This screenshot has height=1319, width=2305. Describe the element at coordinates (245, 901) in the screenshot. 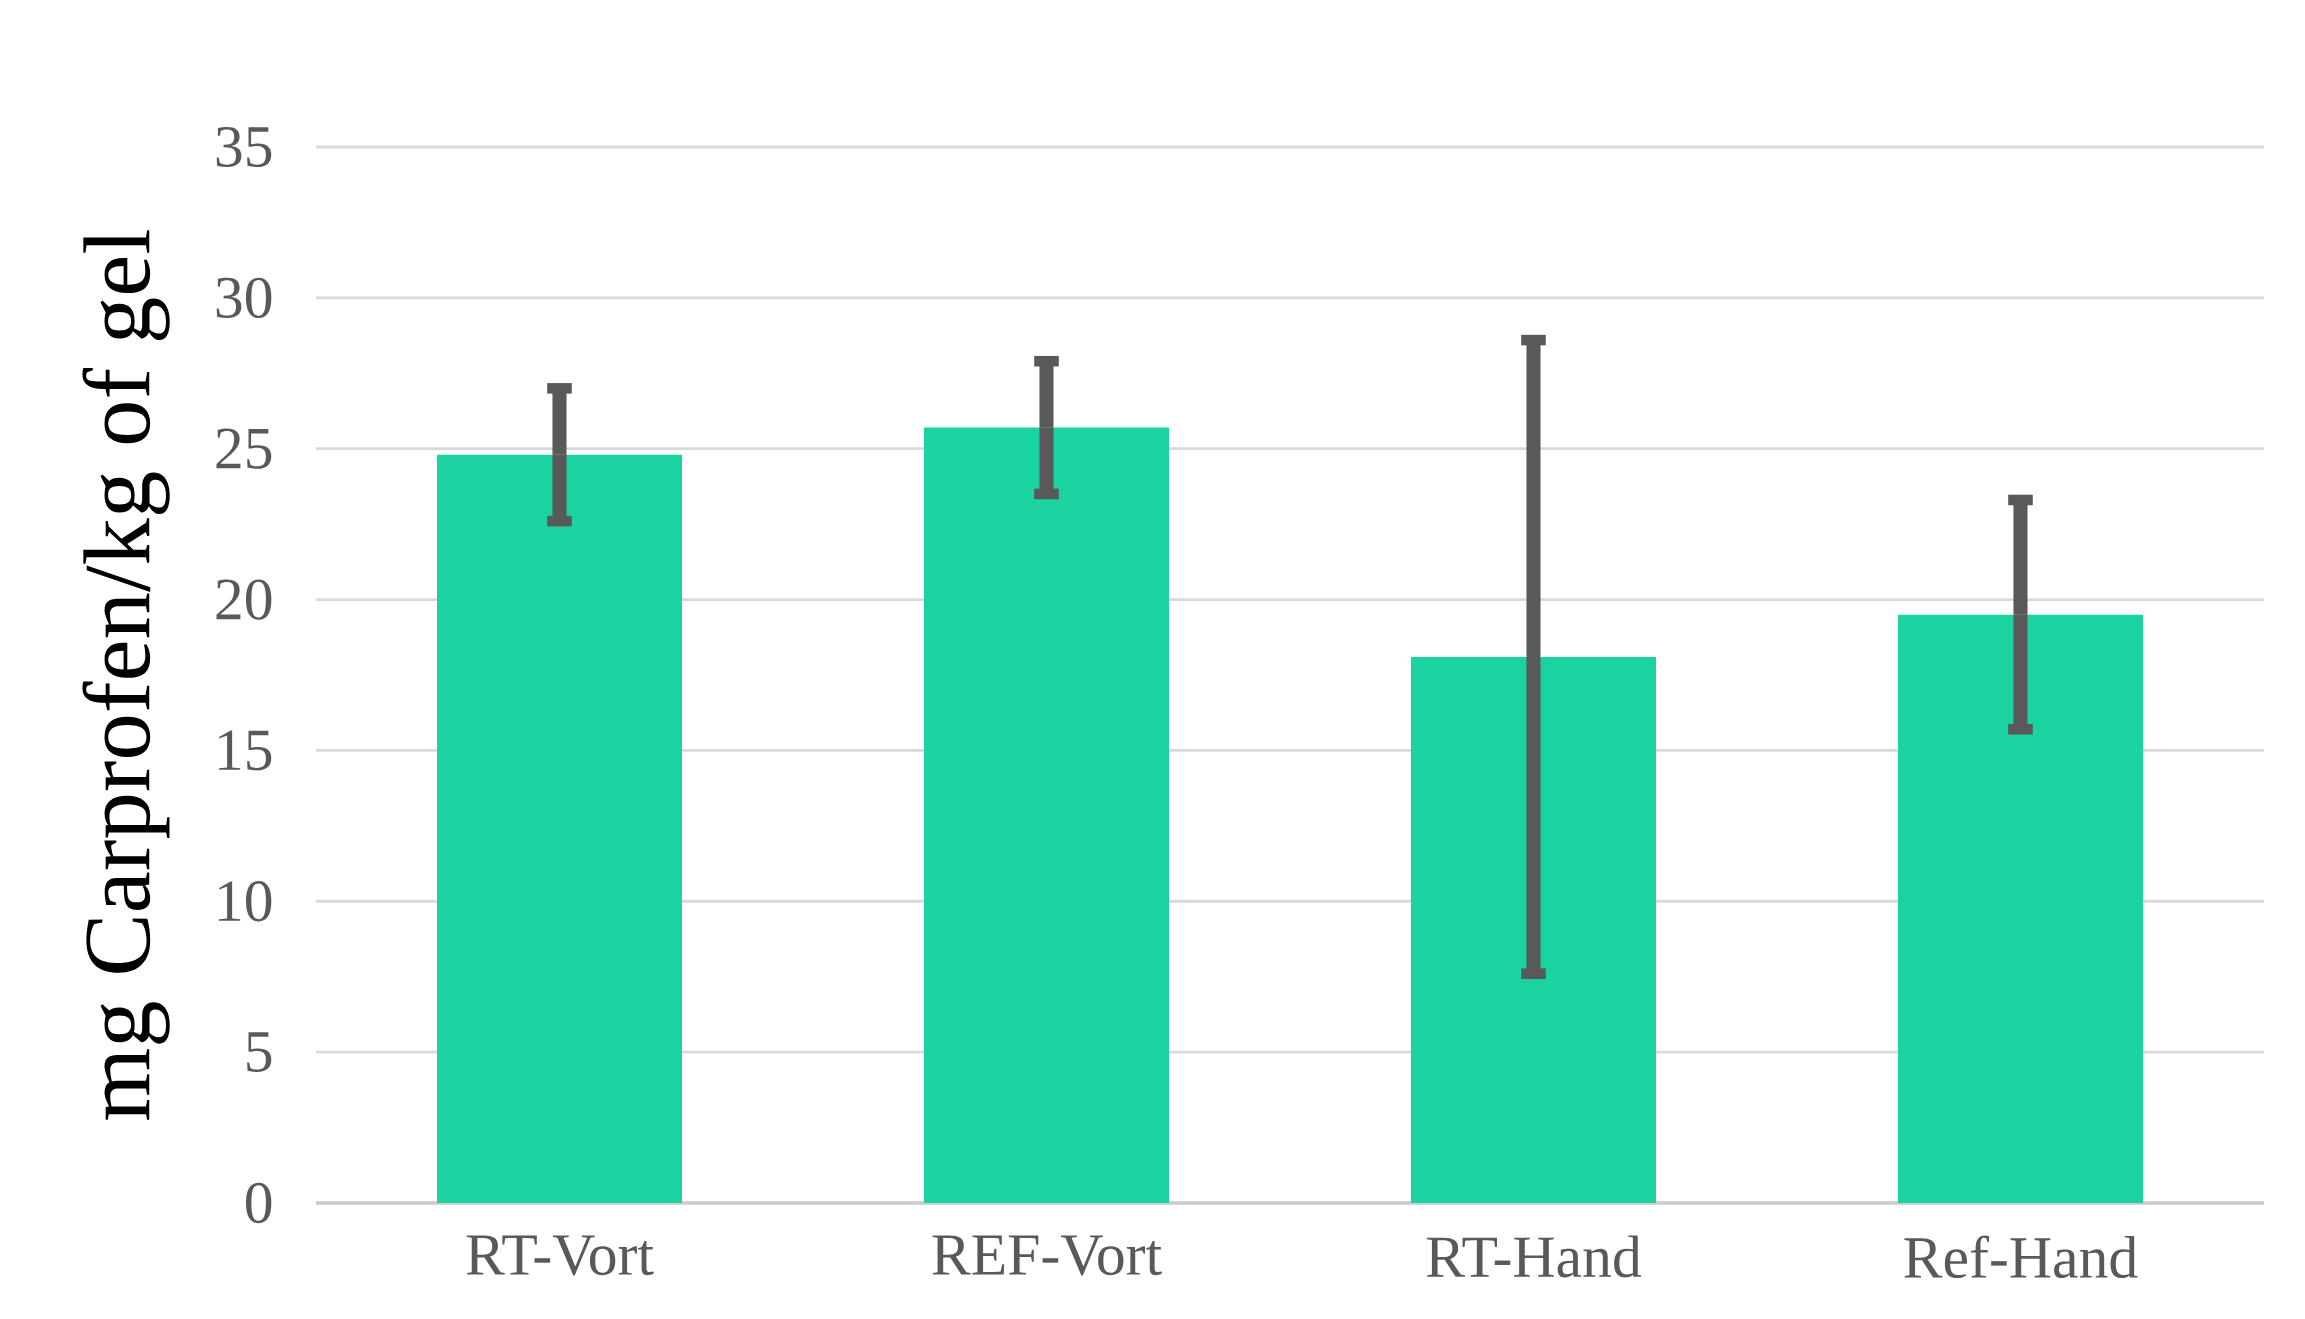

I see `y-tick-label: 10` at that location.